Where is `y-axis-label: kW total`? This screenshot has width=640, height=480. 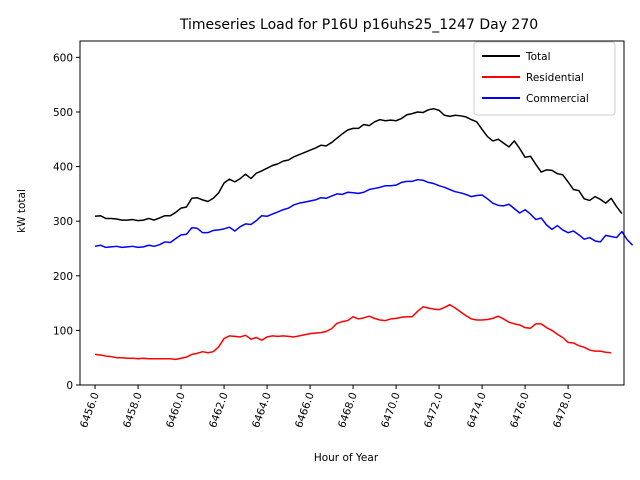
y-axis-label: kW total is located at coordinates (22, 211).